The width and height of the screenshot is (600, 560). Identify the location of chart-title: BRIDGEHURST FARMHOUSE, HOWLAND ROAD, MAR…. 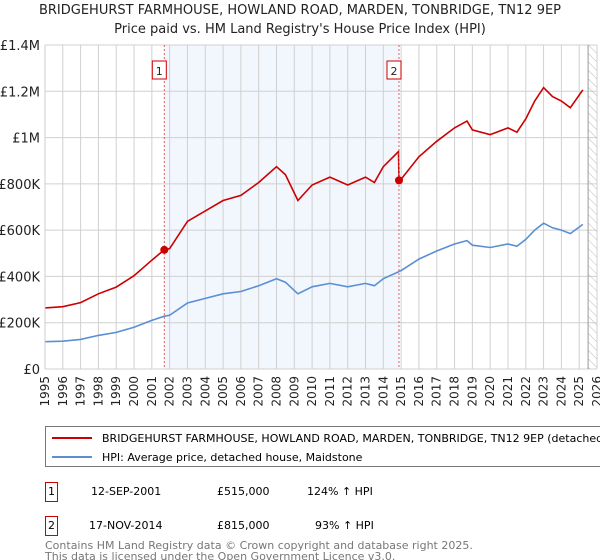
(300, 10).